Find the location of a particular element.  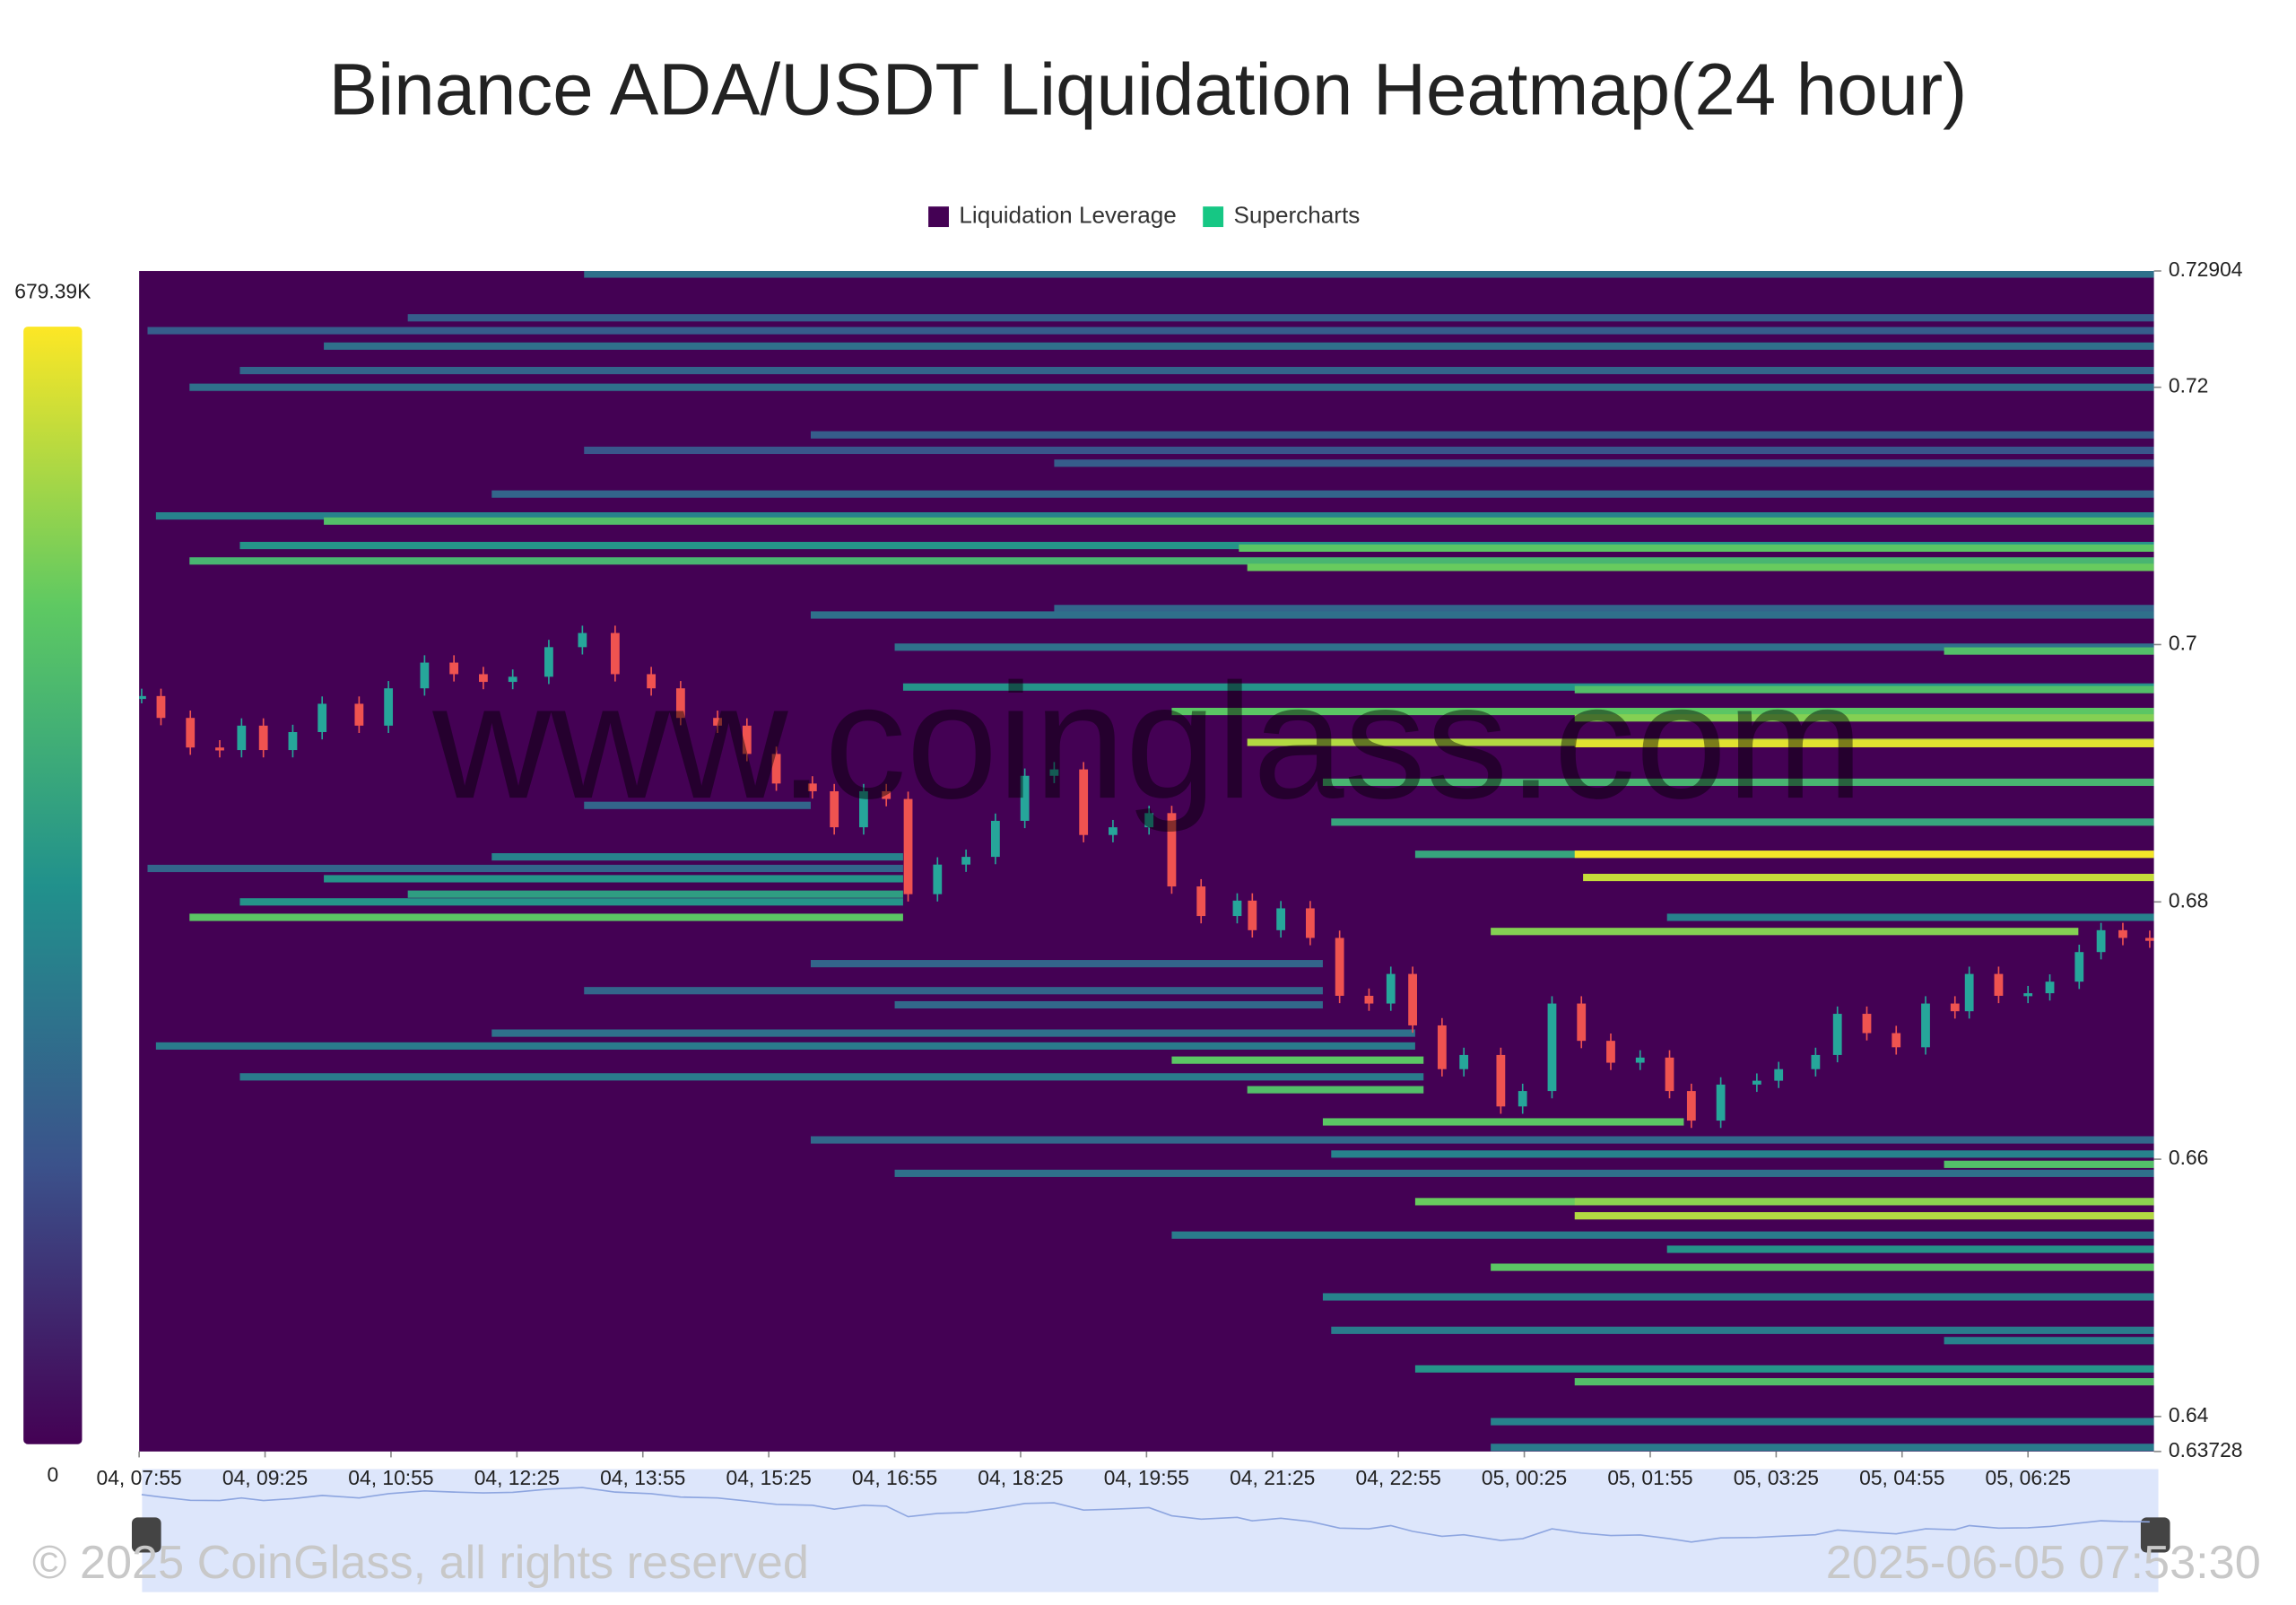

x-tick-label: 04, 16:55 is located at coordinates (894, 1477).